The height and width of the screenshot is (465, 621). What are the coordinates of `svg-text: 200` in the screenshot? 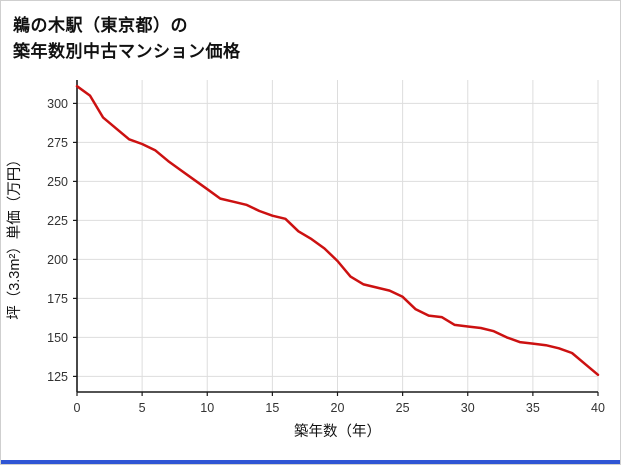 It's located at (57, 260).